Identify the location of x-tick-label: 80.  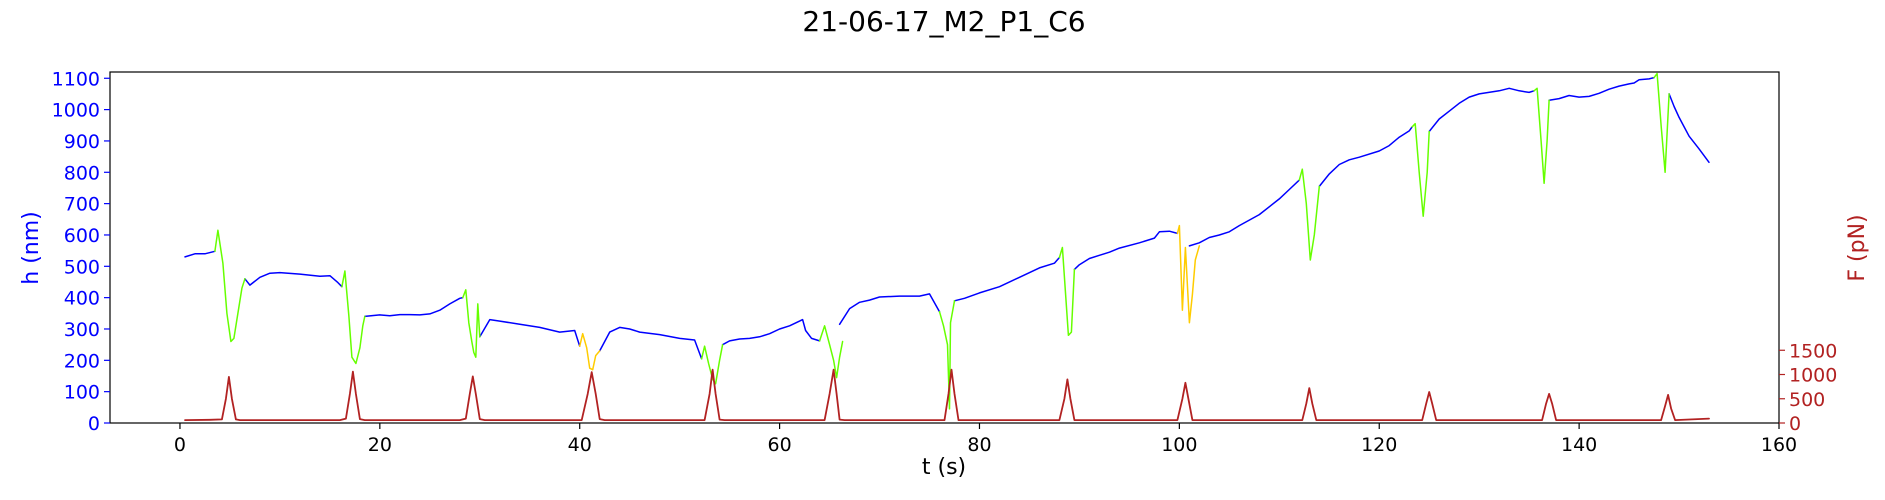
(979, 445).